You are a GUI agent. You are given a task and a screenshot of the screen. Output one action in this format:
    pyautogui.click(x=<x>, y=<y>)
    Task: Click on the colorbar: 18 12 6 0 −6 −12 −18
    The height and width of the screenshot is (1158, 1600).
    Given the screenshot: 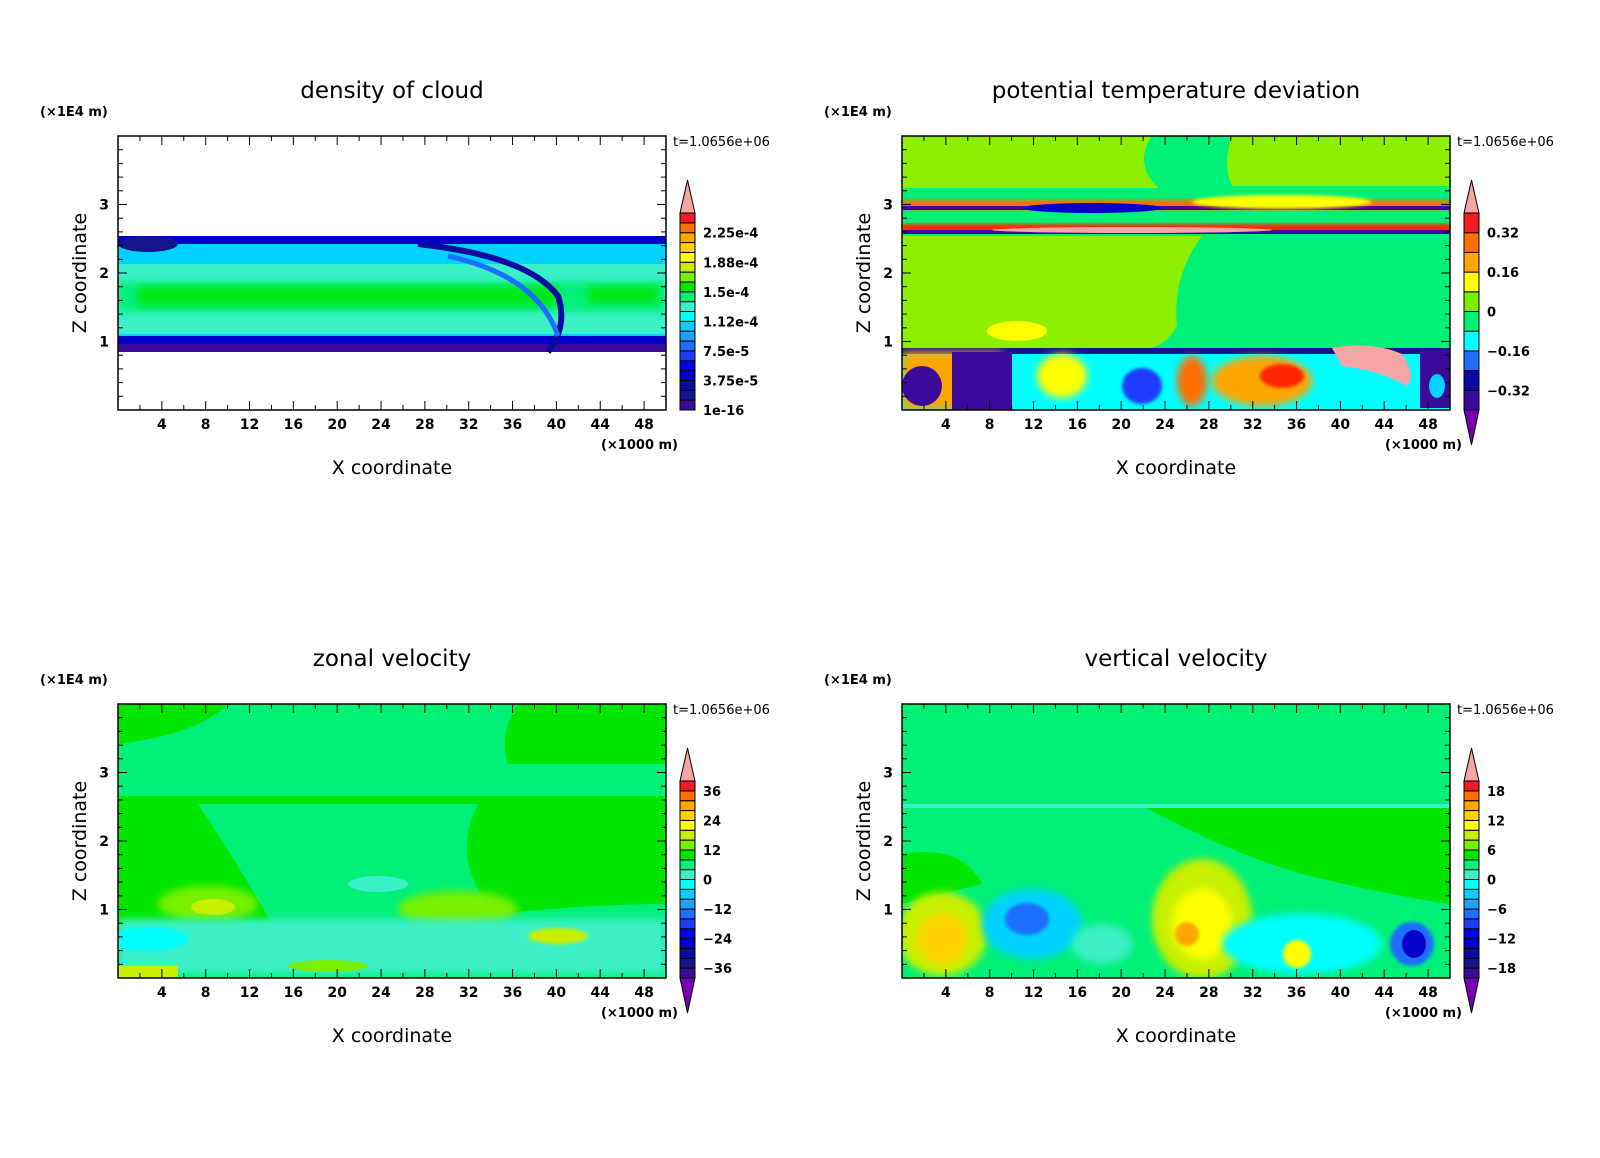 What is the action you would take?
    pyautogui.click(x=1489, y=880)
    